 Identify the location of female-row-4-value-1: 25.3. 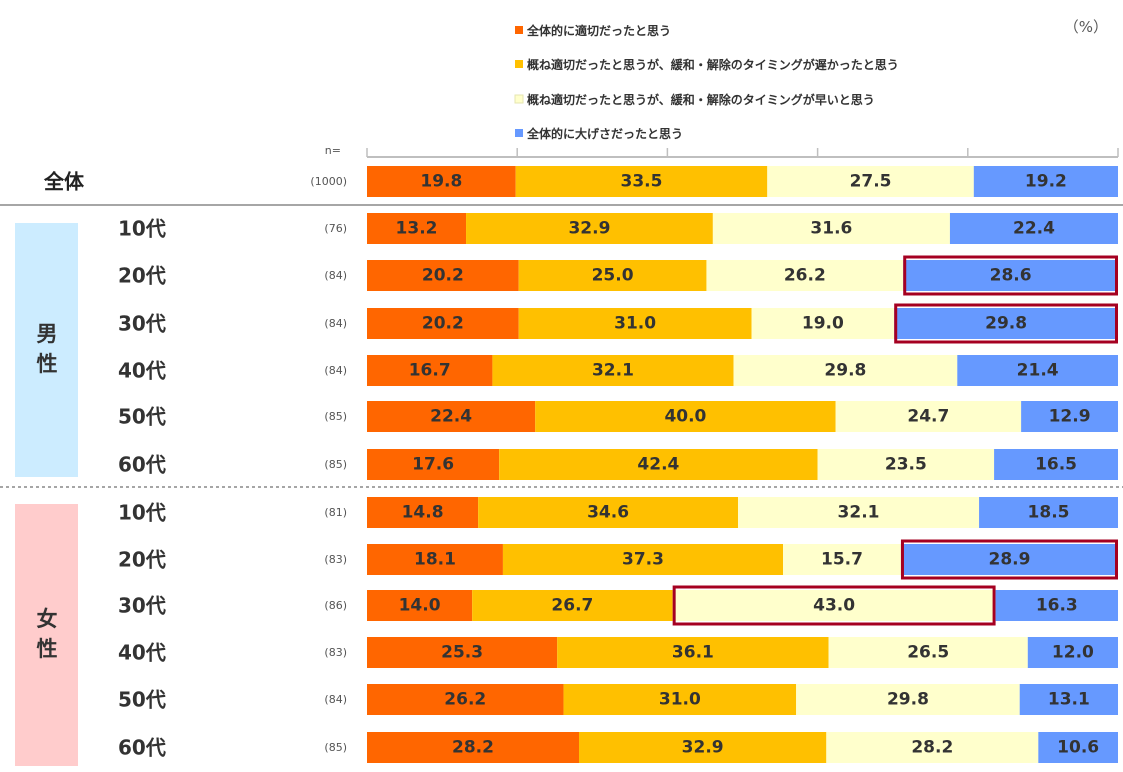
(462, 653).